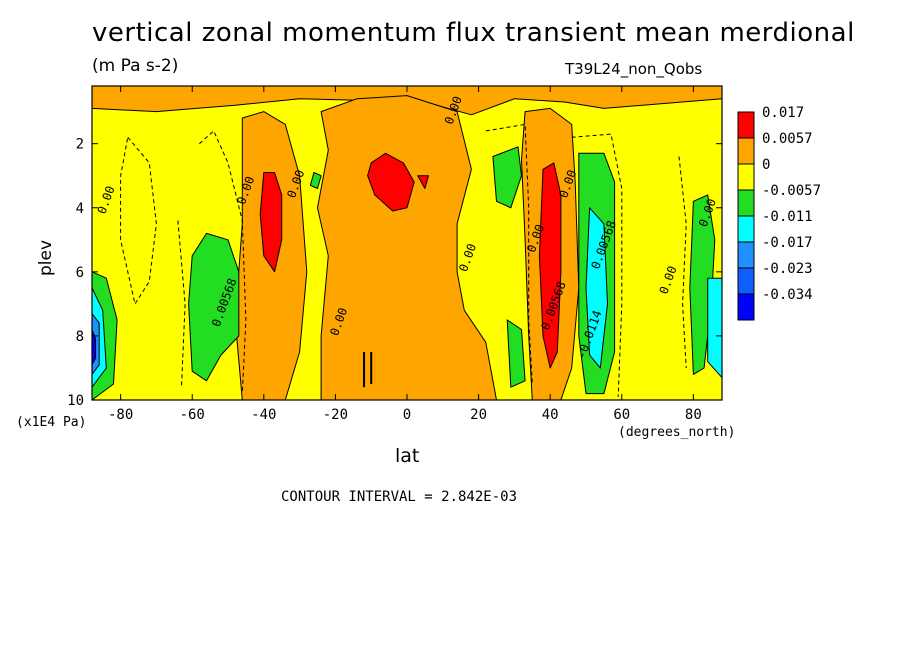 The image size is (904, 654). What do you see at coordinates (783, 113) in the screenshot?
I see `legend-label: 0.017` at bounding box center [783, 113].